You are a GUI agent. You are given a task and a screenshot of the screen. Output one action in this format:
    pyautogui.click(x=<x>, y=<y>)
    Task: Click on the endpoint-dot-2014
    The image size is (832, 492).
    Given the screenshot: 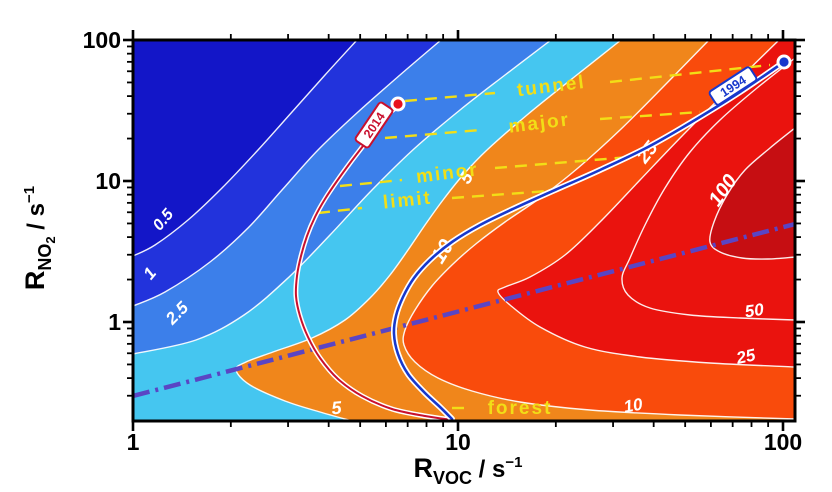 What is the action you would take?
    pyautogui.click(x=398, y=104)
    